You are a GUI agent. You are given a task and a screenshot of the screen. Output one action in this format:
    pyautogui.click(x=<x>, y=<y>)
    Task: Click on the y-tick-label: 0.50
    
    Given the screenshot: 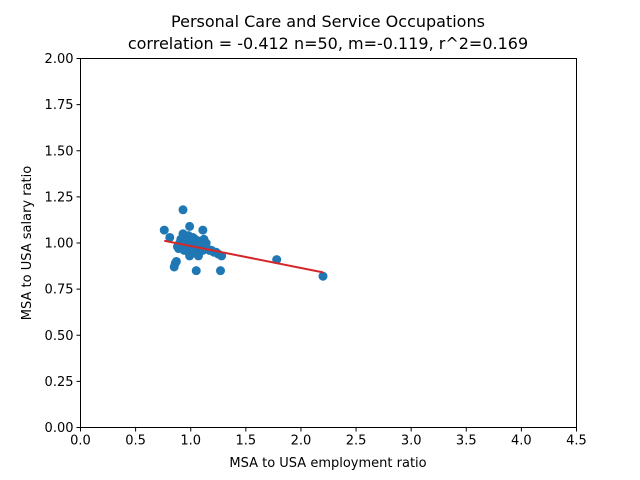 What is the action you would take?
    pyautogui.click(x=59, y=336)
    